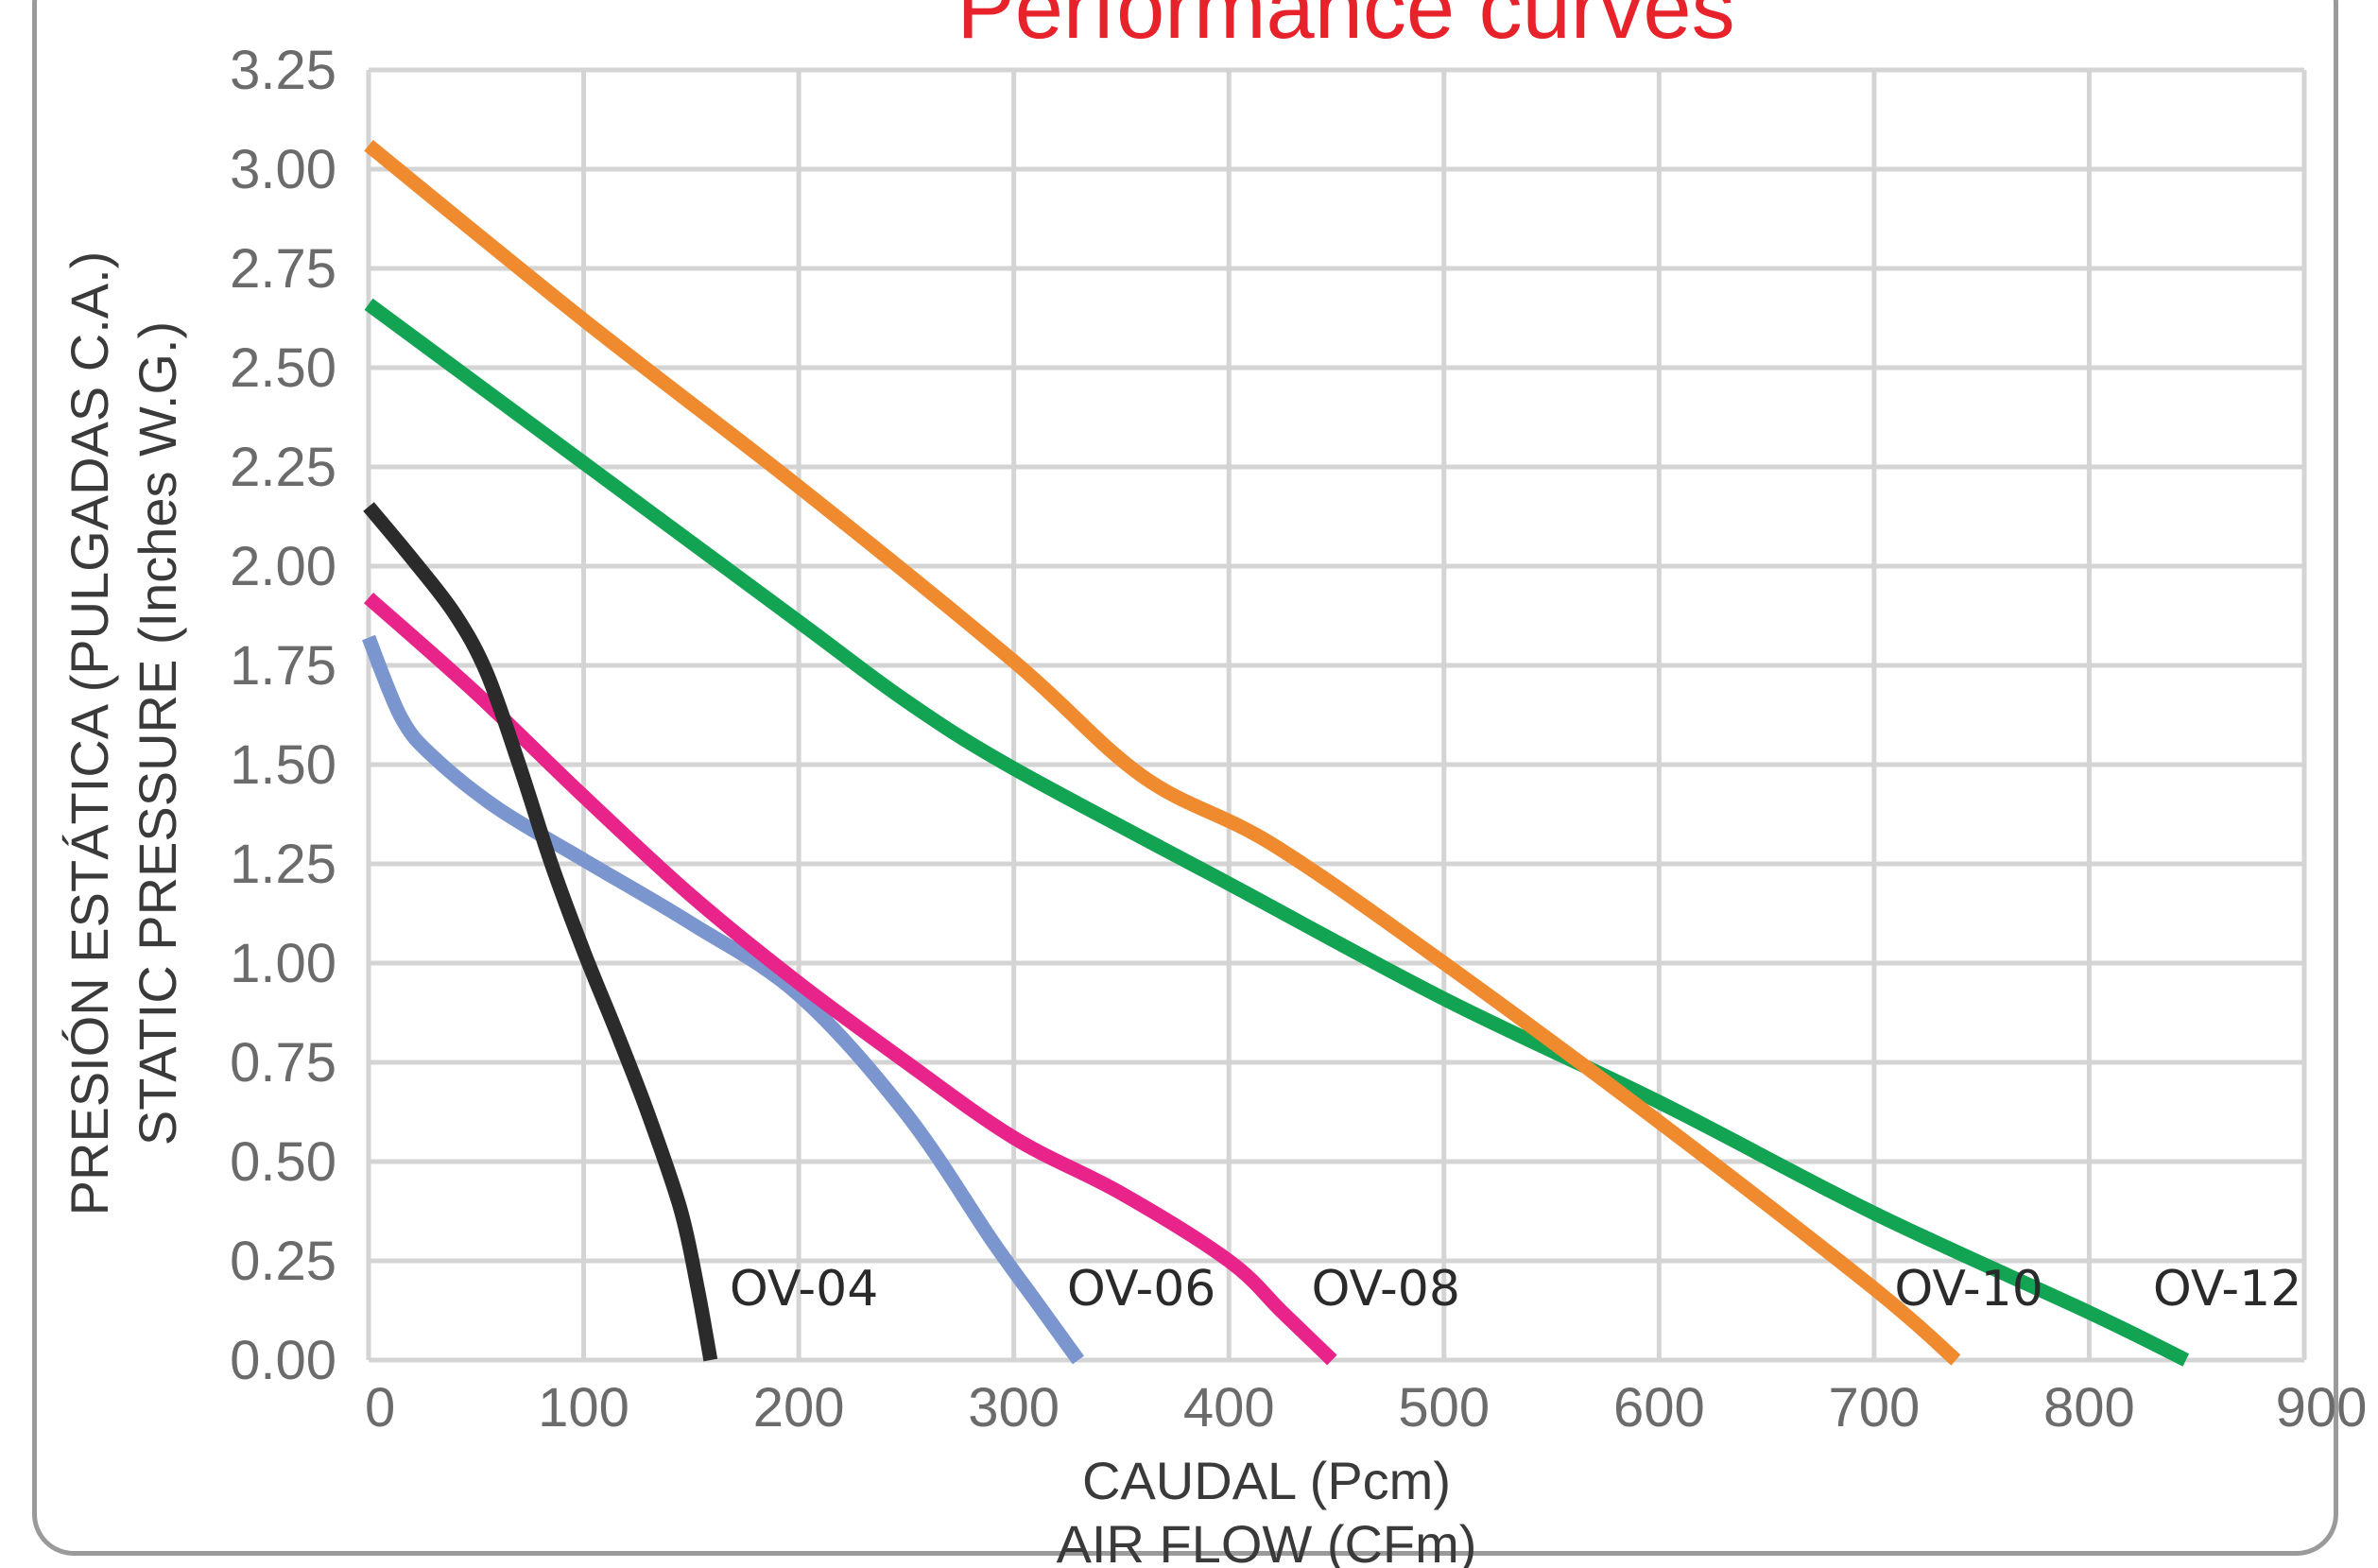 This screenshot has width=2378, height=1568. What do you see at coordinates (2089, 1408) in the screenshot?
I see `x-tick-label: 800` at bounding box center [2089, 1408].